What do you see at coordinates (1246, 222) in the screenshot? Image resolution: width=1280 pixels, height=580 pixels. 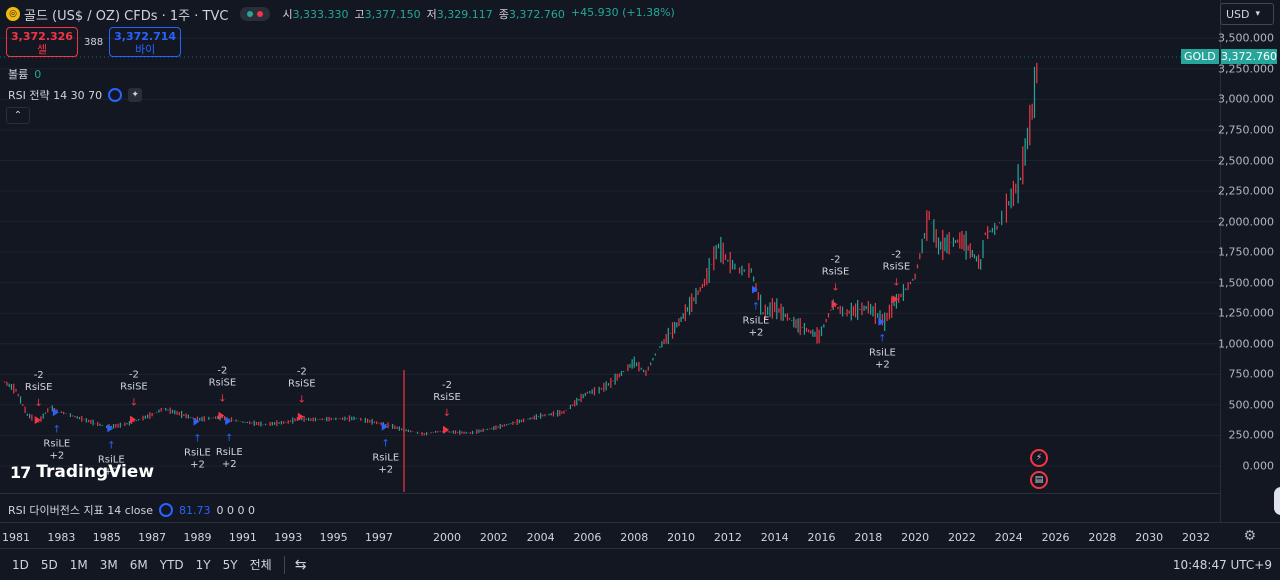 I see `price-tick-label: 2,000.000` at bounding box center [1246, 222].